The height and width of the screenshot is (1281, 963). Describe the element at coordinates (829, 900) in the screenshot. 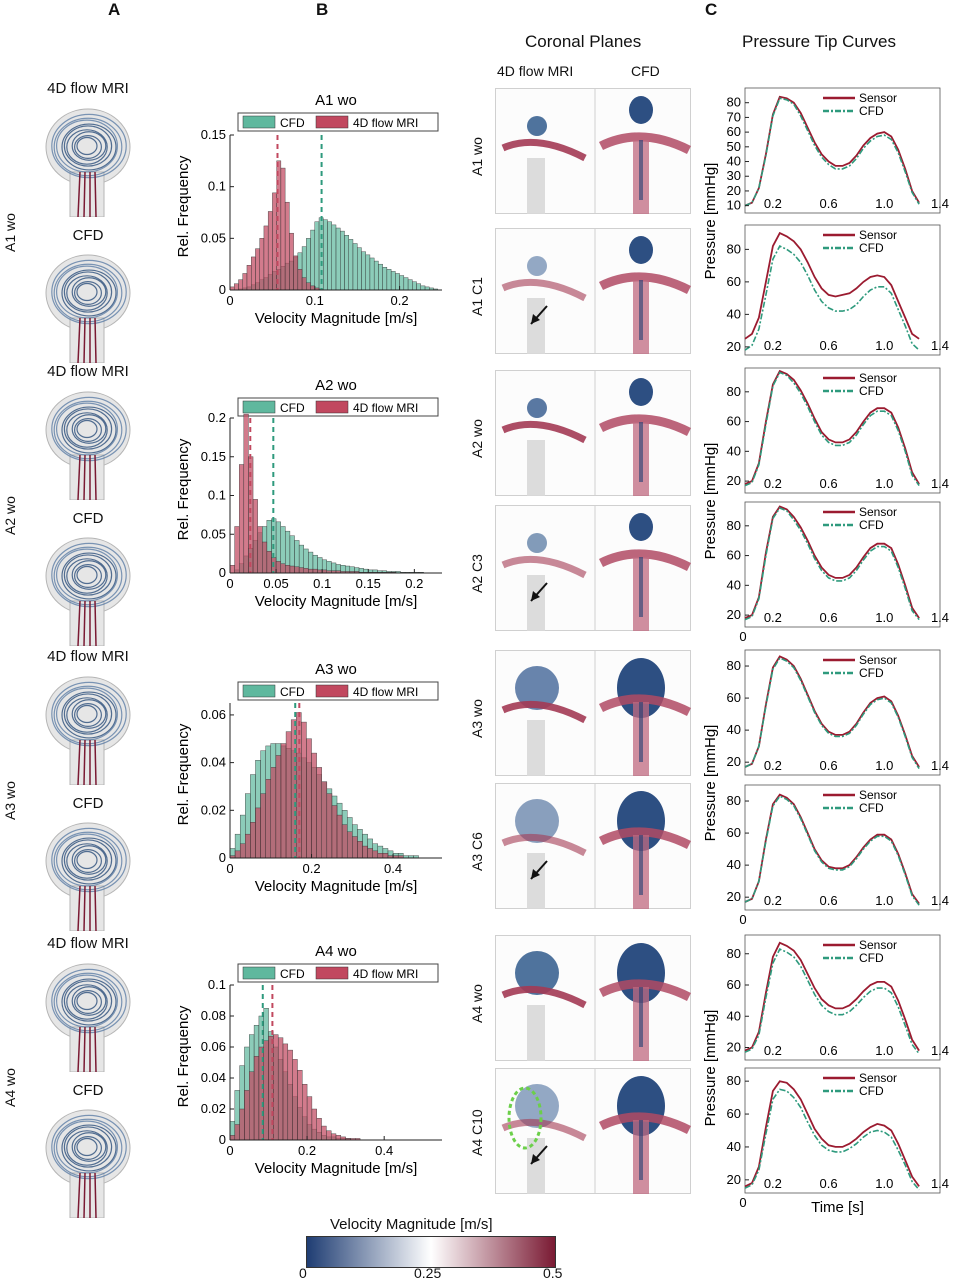

I see `x-tick-label: 0.6` at that location.